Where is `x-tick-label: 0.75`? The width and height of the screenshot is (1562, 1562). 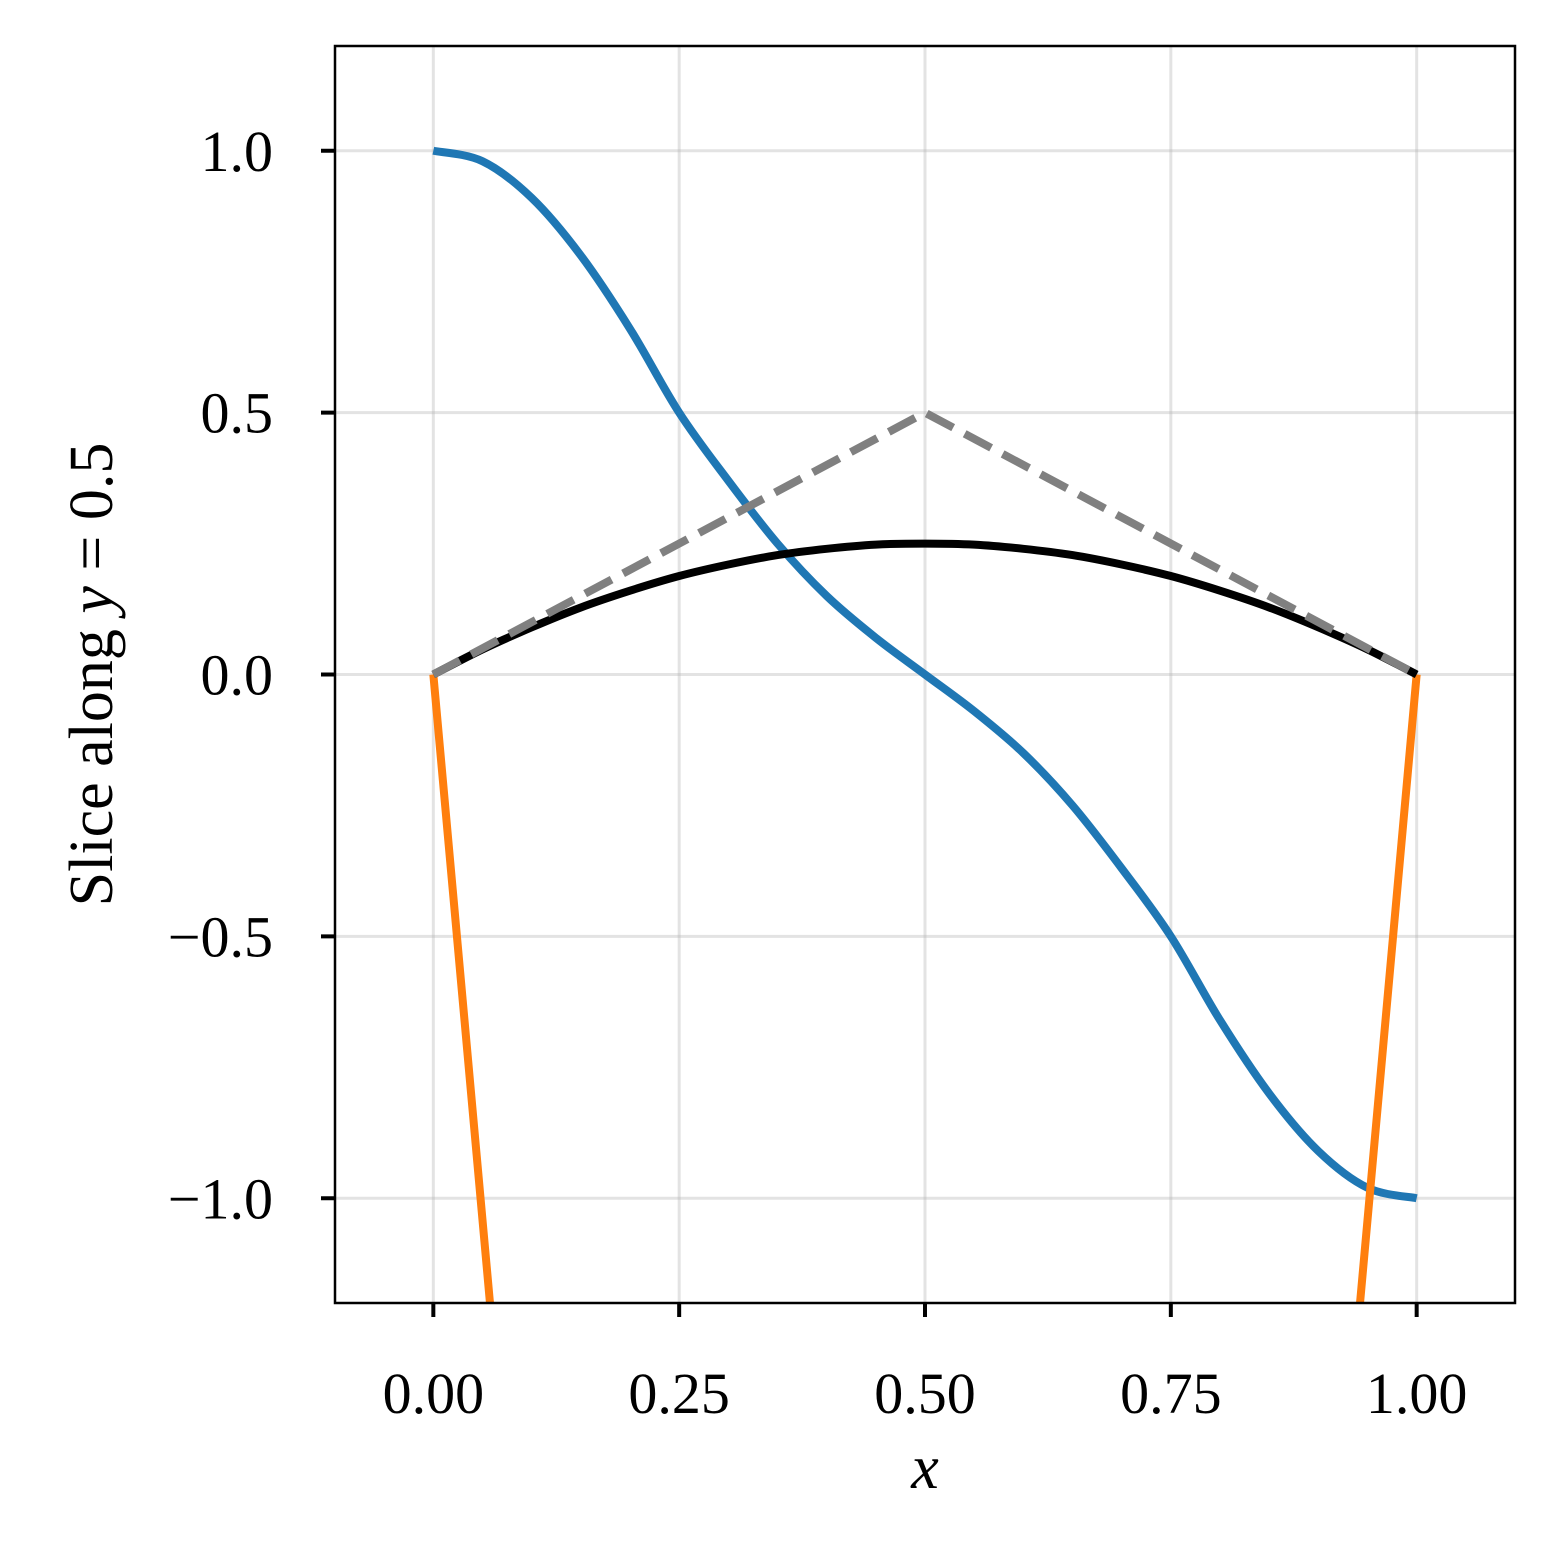 x-tick-label: 0.75 is located at coordinates (1171, 1393).